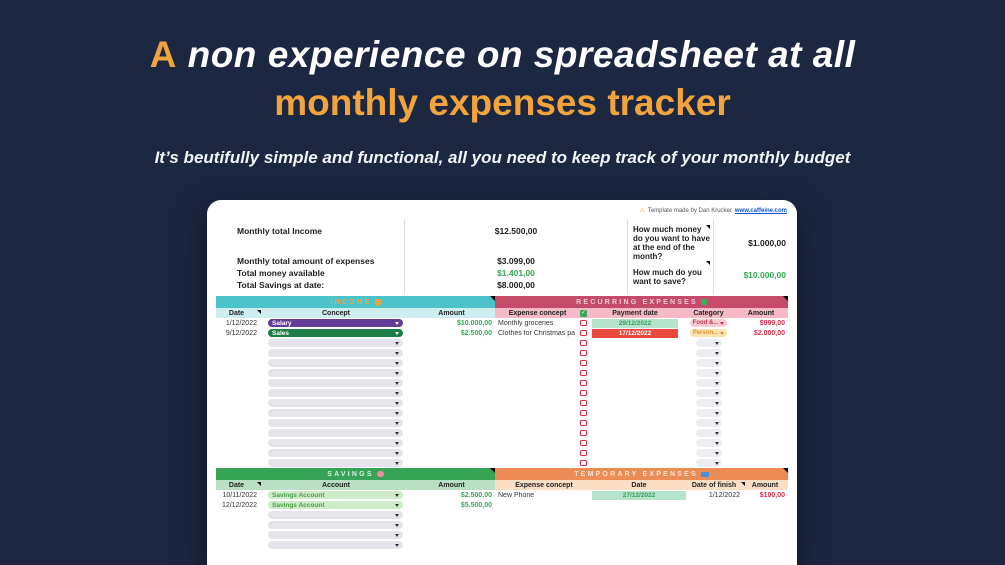  Describe the element at coordinates (526, 323) in the screenshot. I see `expense-concept-cell: Monthly groceries` at that location.